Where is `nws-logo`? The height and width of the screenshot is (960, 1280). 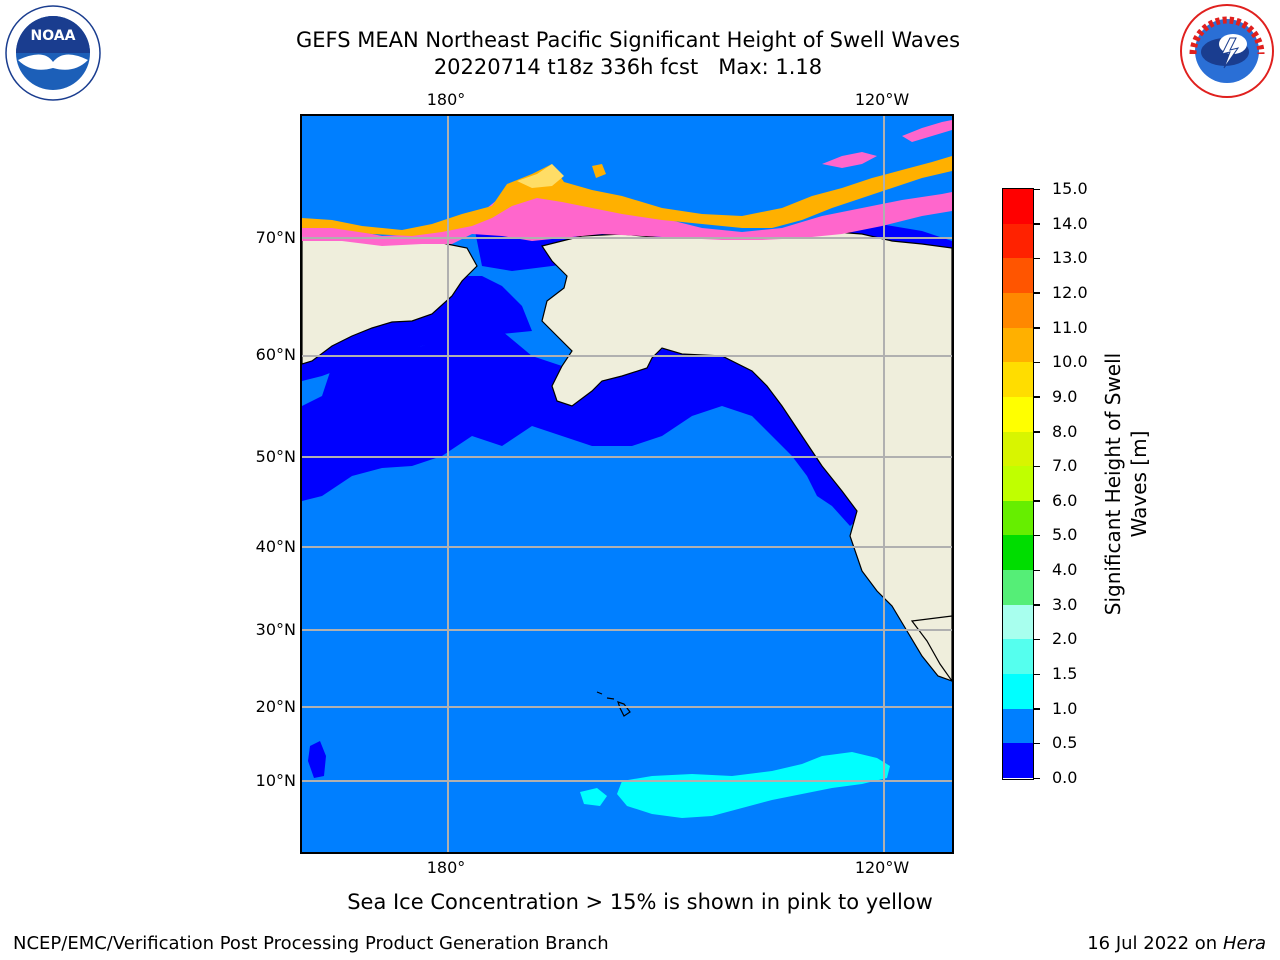 nws-logo is located at coordinates (1227, 51).